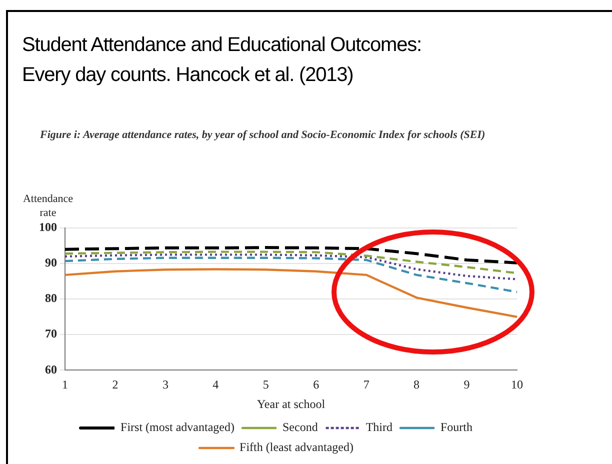 This screenshot has height=464, width=612. Describe the element at coordinates (177, 427) in the screenshot. I see `legend-label: First (most advantaged)` at that location.